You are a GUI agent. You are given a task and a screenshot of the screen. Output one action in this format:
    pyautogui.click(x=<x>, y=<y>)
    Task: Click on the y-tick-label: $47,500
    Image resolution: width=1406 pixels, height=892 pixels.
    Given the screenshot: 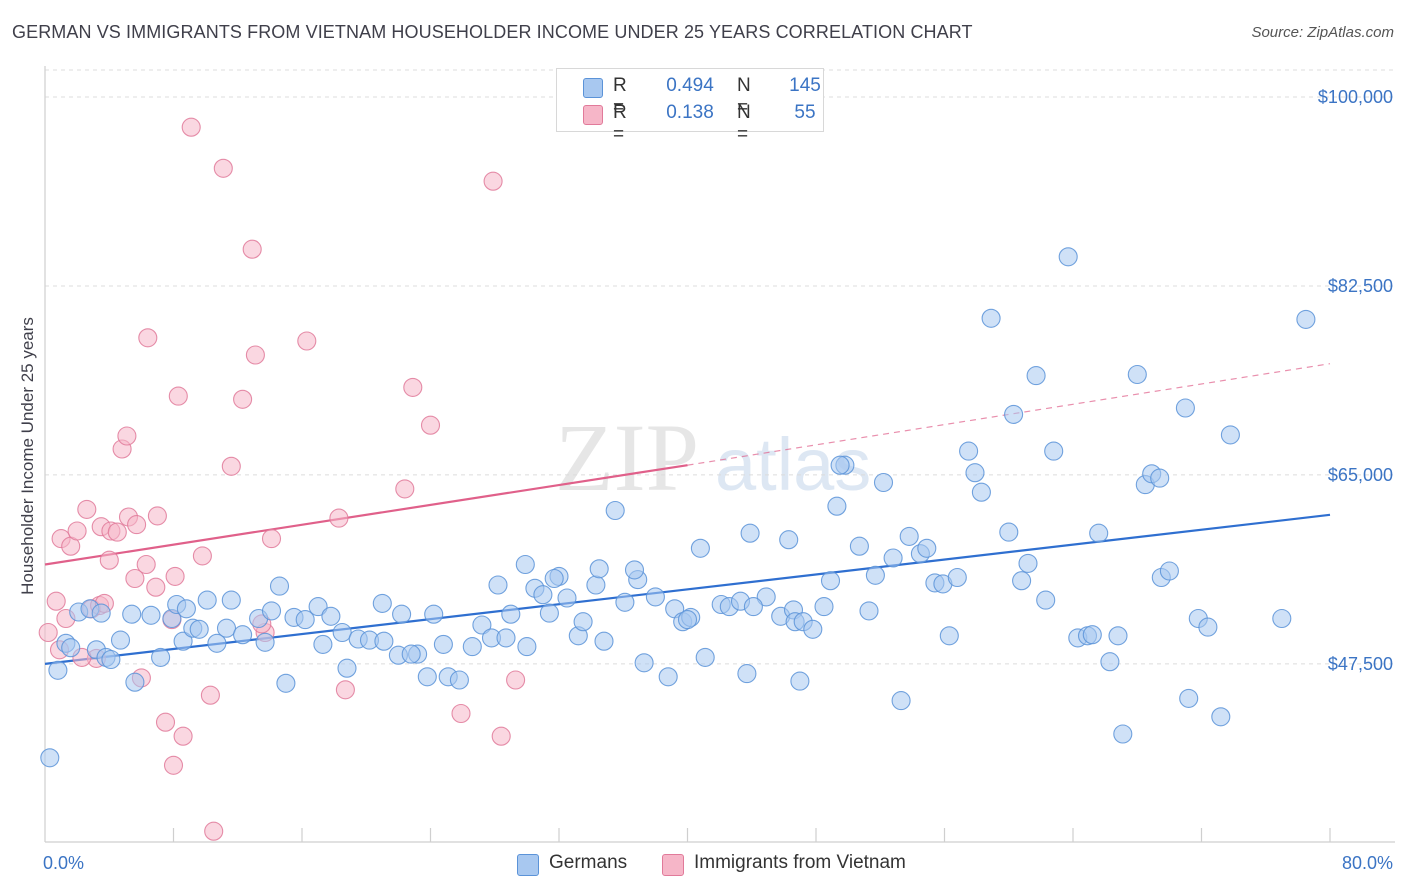 What is the action you would take?
    pyautogui.click(x=1360, y=664)
    